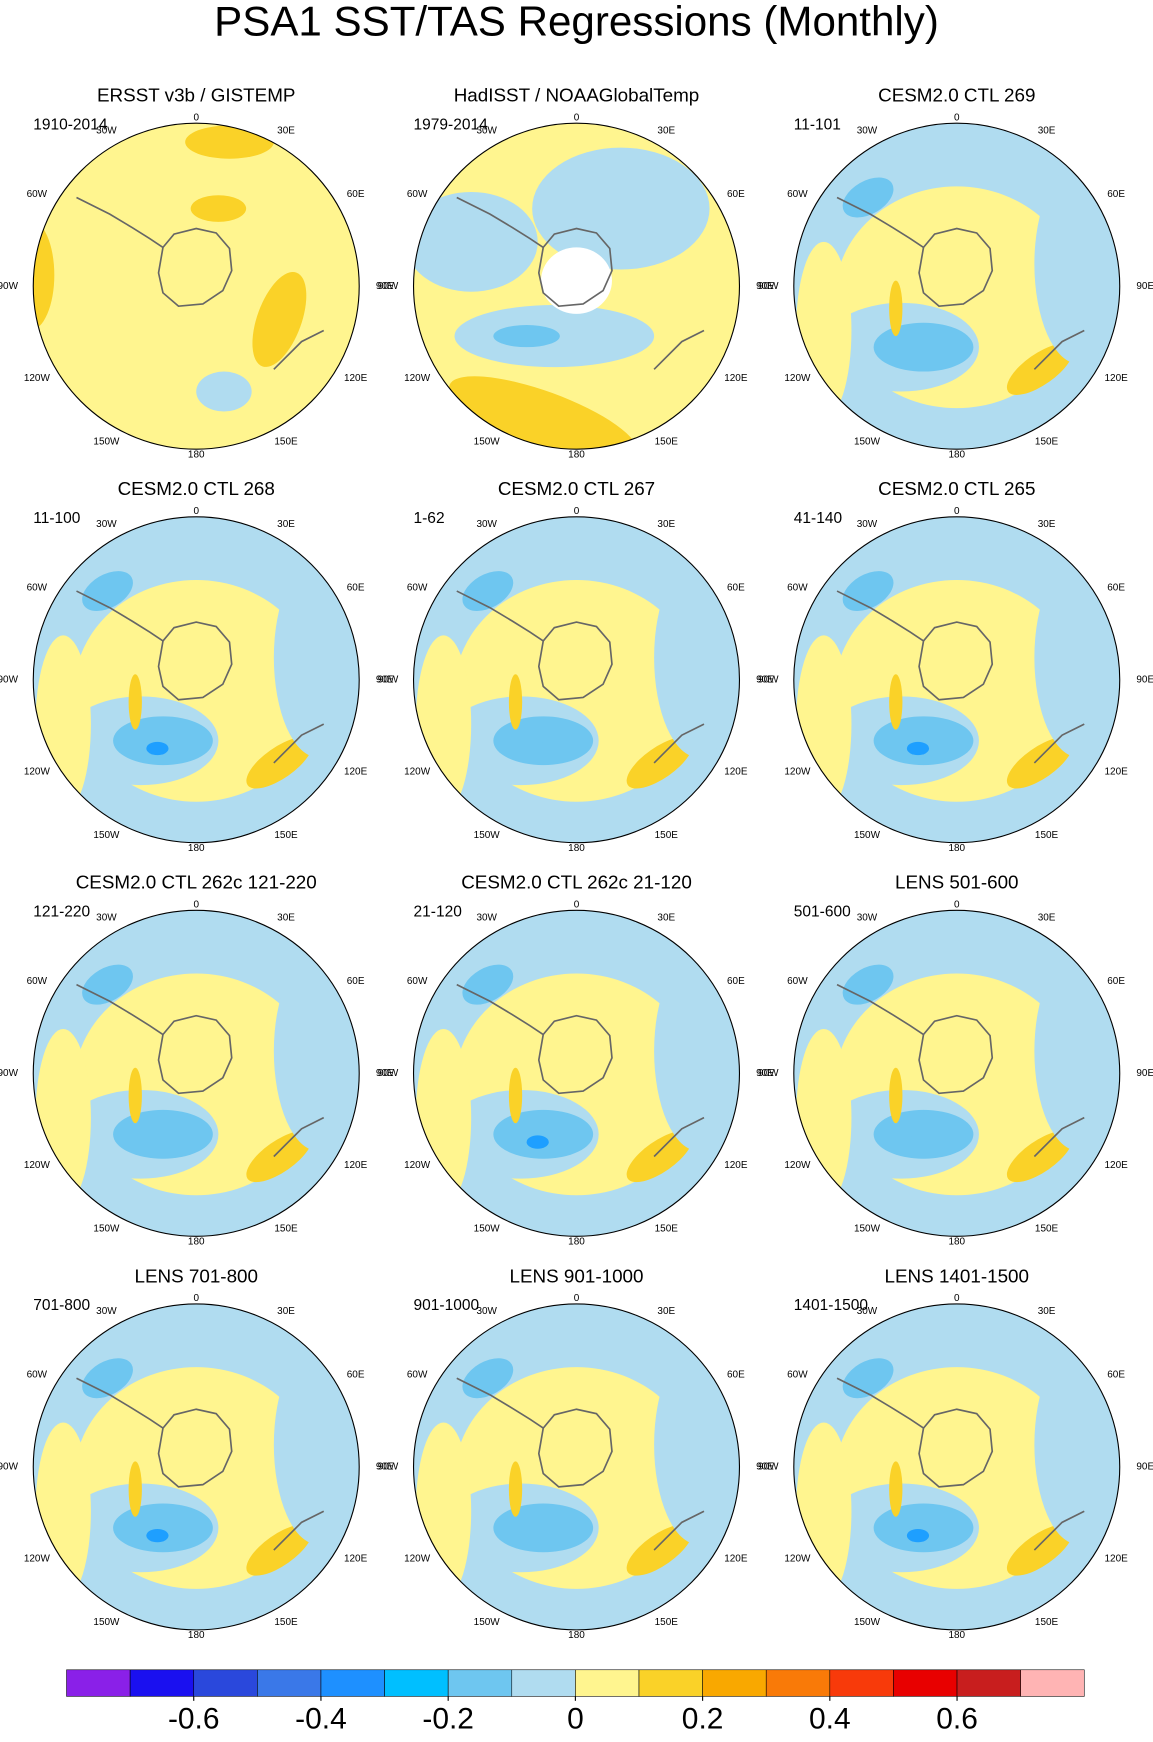 Image resolution: width=1153 pixels, height=1742 pixels. Describe the element at coordinates (830, 1719) in the screenshot. I see `colorbar-label: 0.4` at that location.